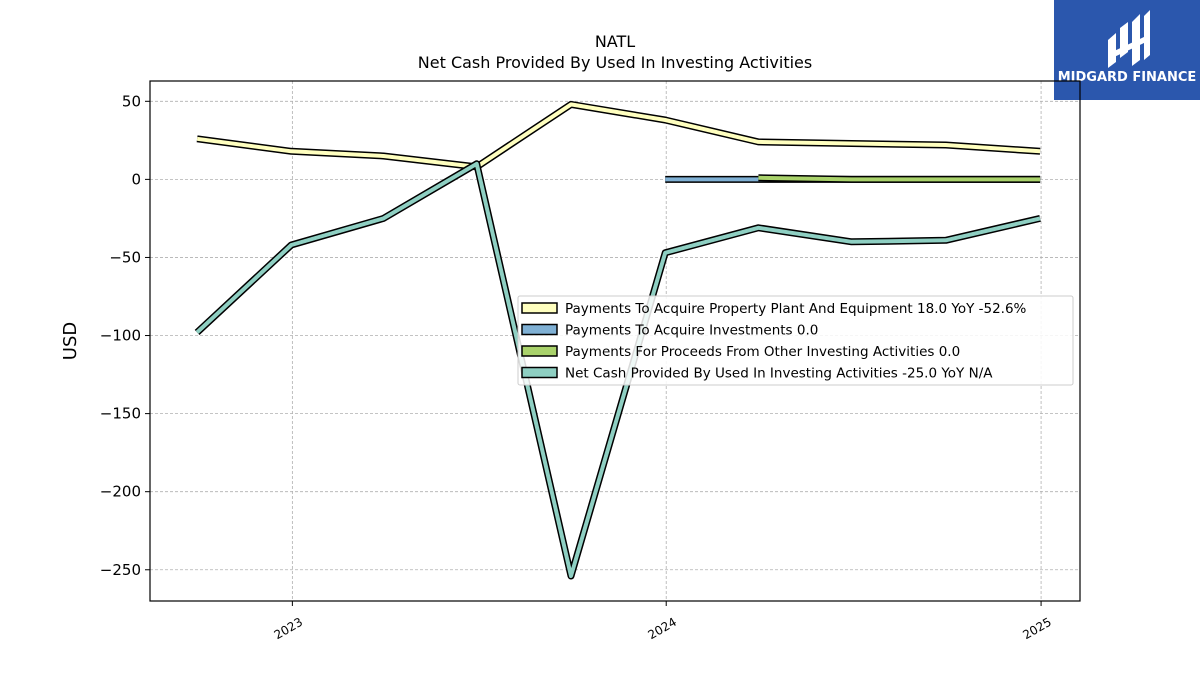 The height and width of the screenshot is (675, 1200). Describe the element at coordinates (120, 336) in the screenshot. I see `y-tick-label: −100` at that location.